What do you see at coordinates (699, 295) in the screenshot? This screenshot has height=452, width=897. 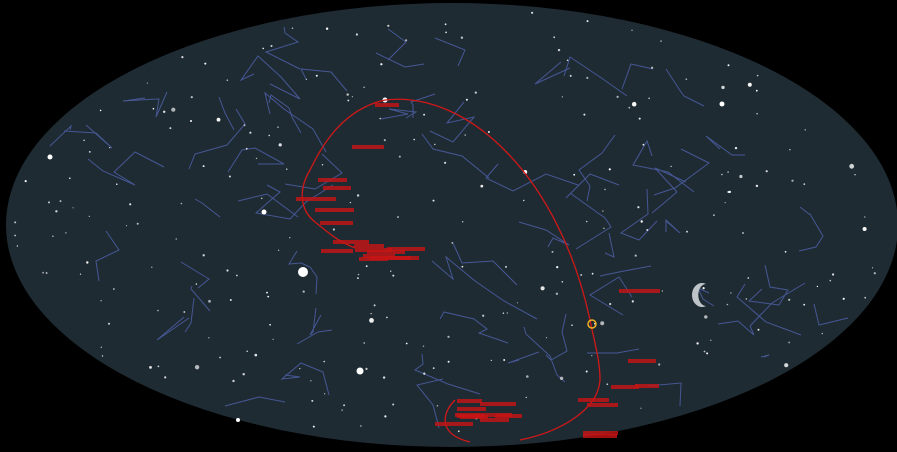 I see `moon` at bounding box center [699, 295].